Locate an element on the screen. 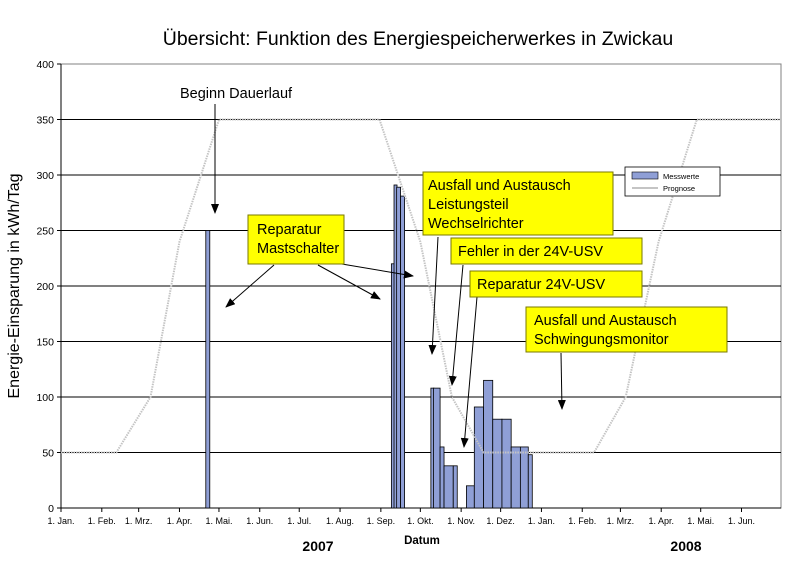  y-tick-label: 350 is located at coordinates (45, 121).